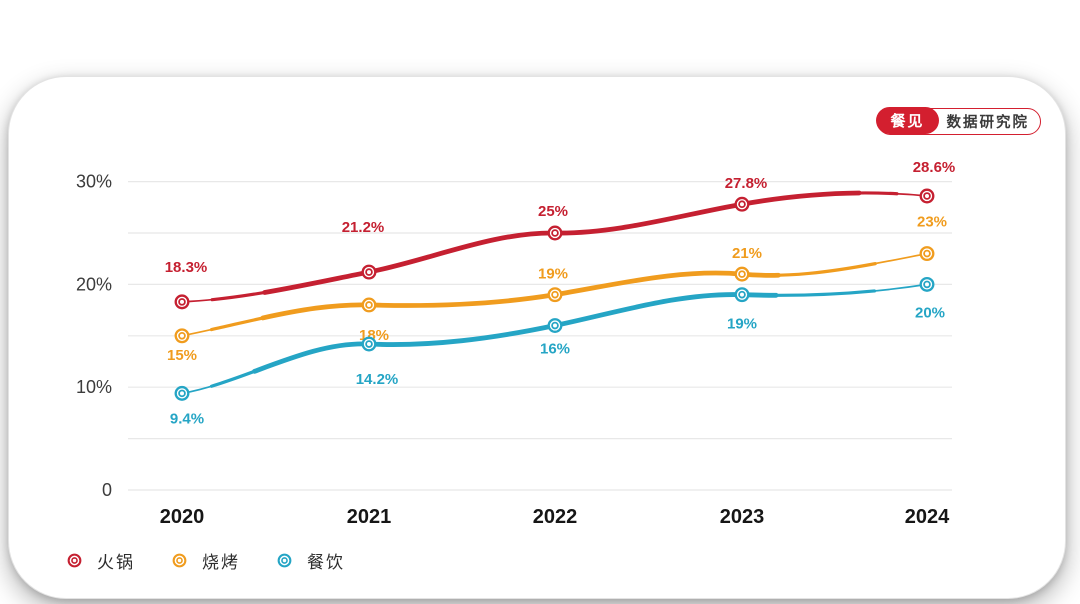  I want to click on legend-item-catering: 餐饮, so click(310, 560).